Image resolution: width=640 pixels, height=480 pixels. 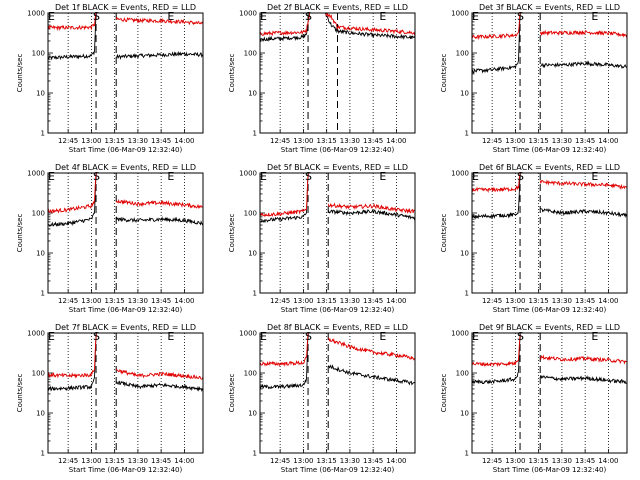 I want to click on panel-title: Det 6f BLACK = Events, RED = LLD, so click(x=549, y=167).